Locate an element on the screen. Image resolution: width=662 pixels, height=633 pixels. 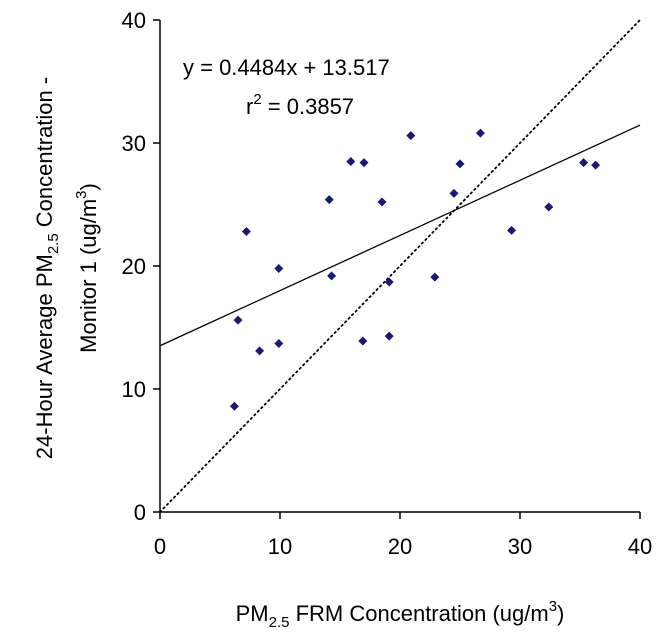
y-title-line2-end: ) is located at coordinates (88, 186).